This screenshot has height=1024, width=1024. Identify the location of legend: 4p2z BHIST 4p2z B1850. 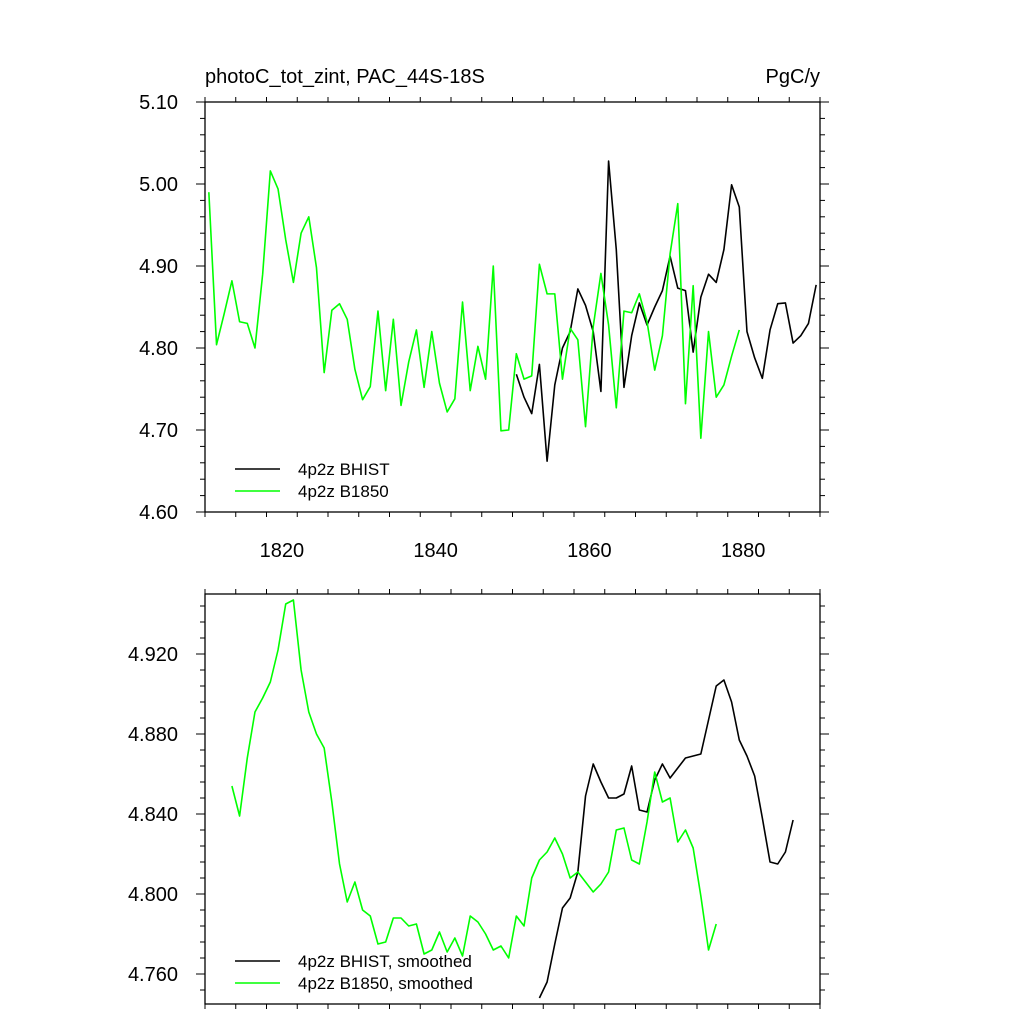
(312, 480).